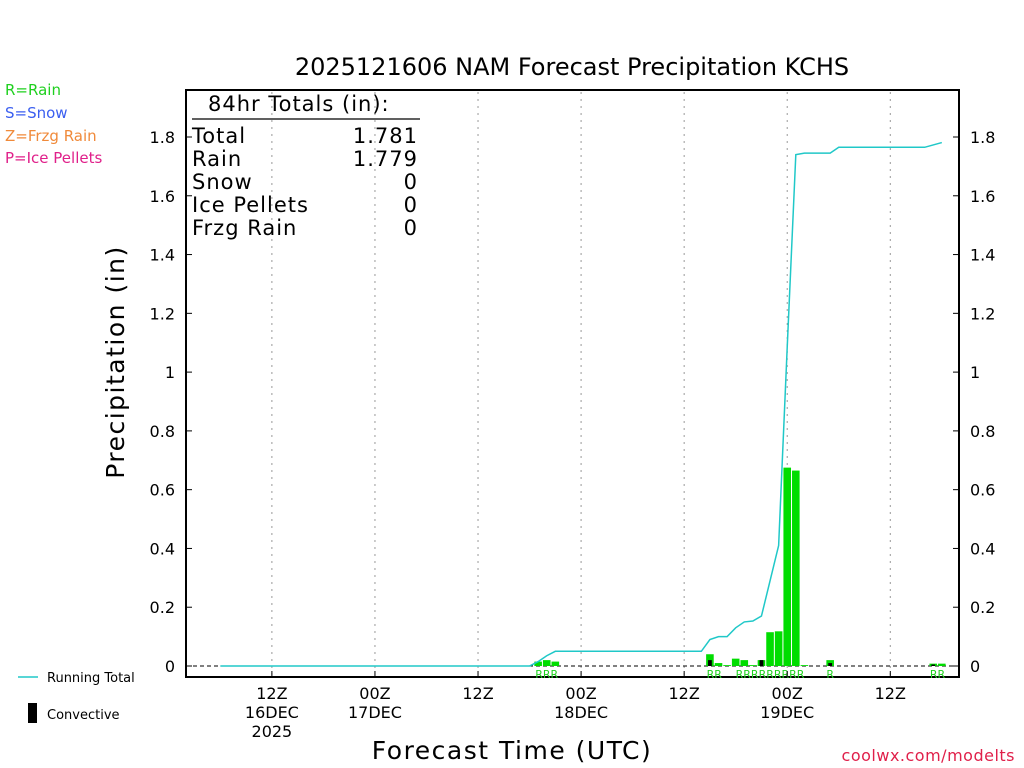  I want to click on legend-frzg-rain: Z=Frzg Rain, so click(51, 136).